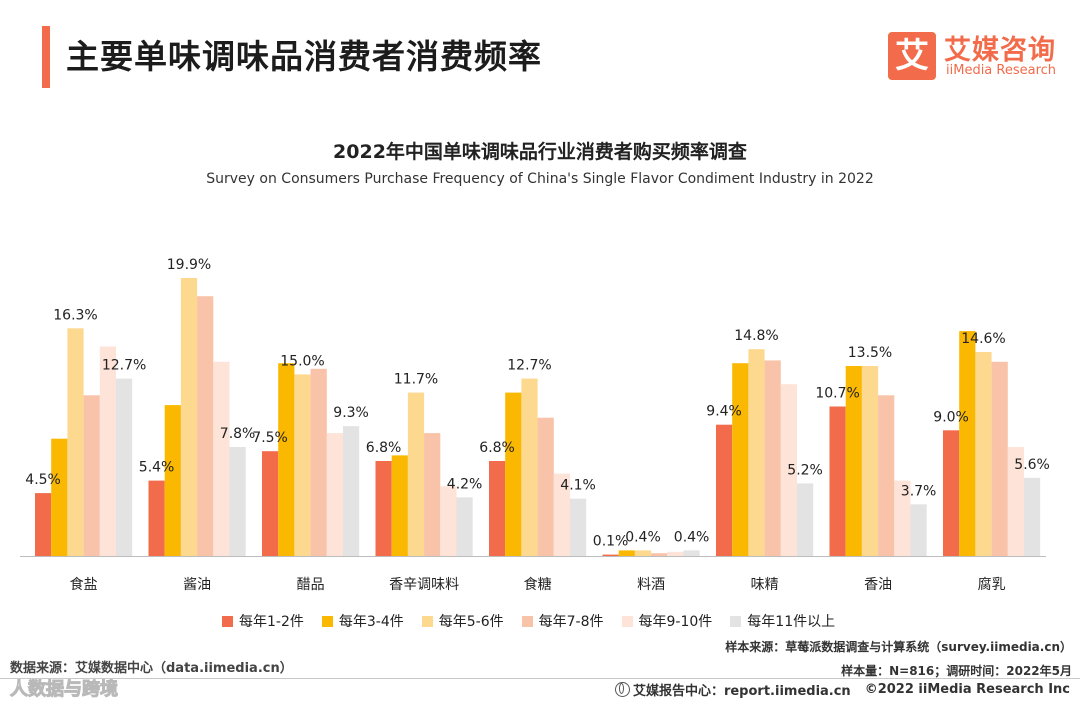  I want to click on legend-item-1: 每年3-4件, so click(362, 621).